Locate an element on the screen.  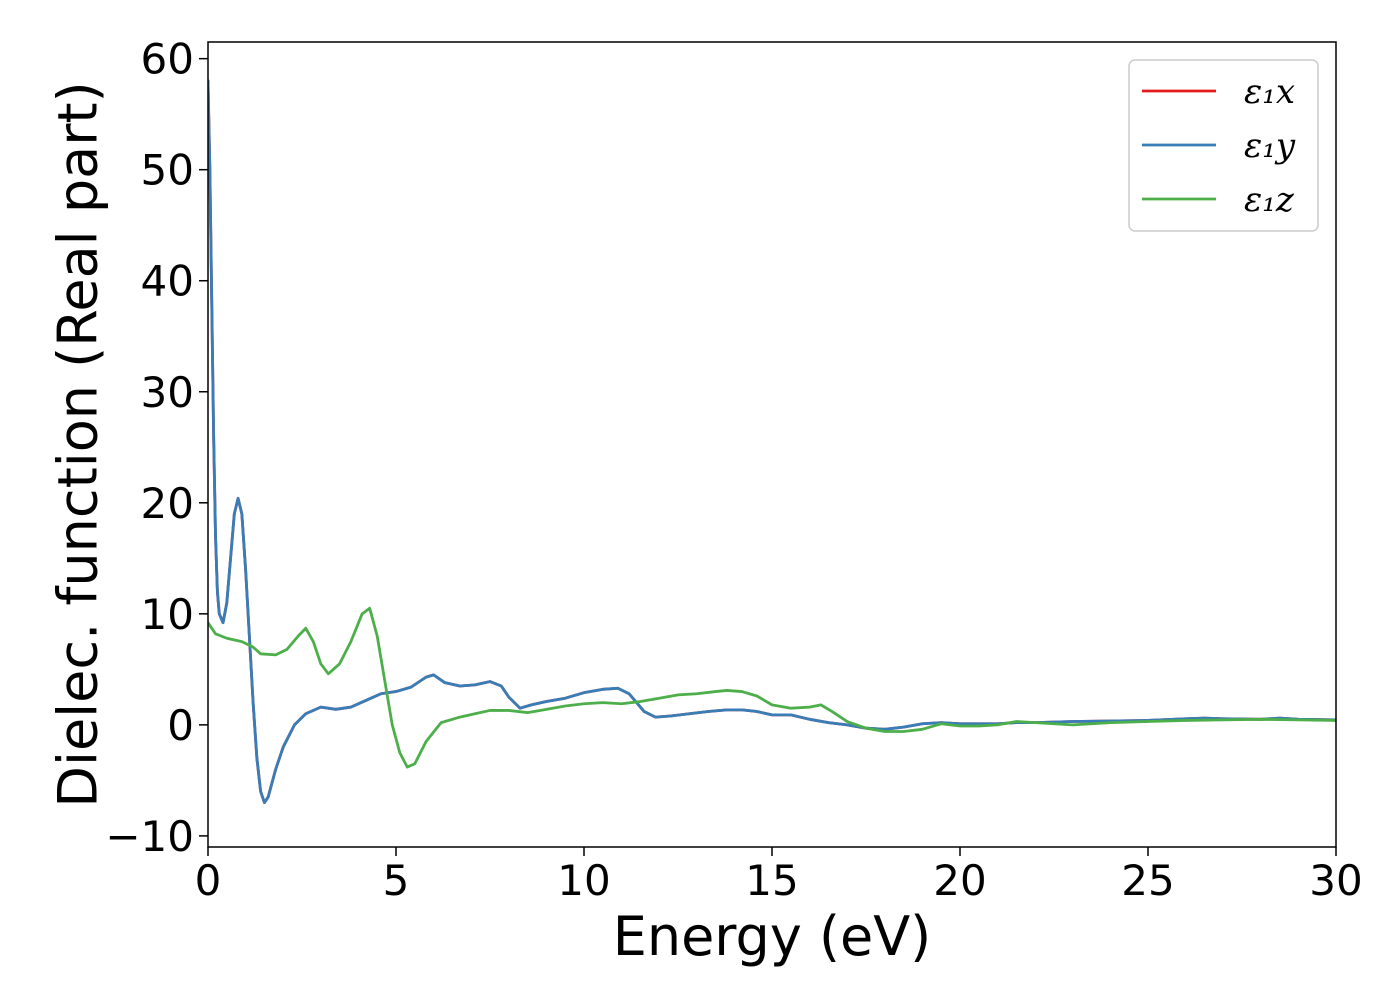
x-tick-label: 20 is located at coordinates (959, 880).